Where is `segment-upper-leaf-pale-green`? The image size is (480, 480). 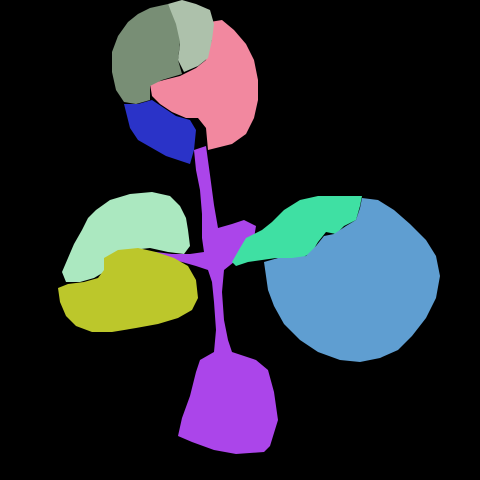
segment-upper-leaf-pale-green is located at coordinates (191, 36).